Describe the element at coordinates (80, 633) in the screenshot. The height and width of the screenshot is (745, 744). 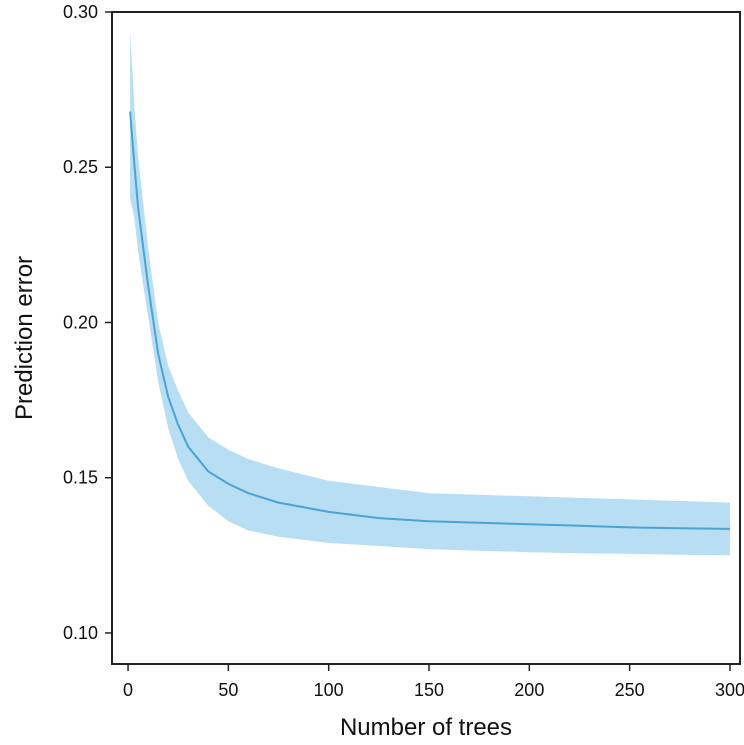
I see `y-tick-label: 0.10` at that location.